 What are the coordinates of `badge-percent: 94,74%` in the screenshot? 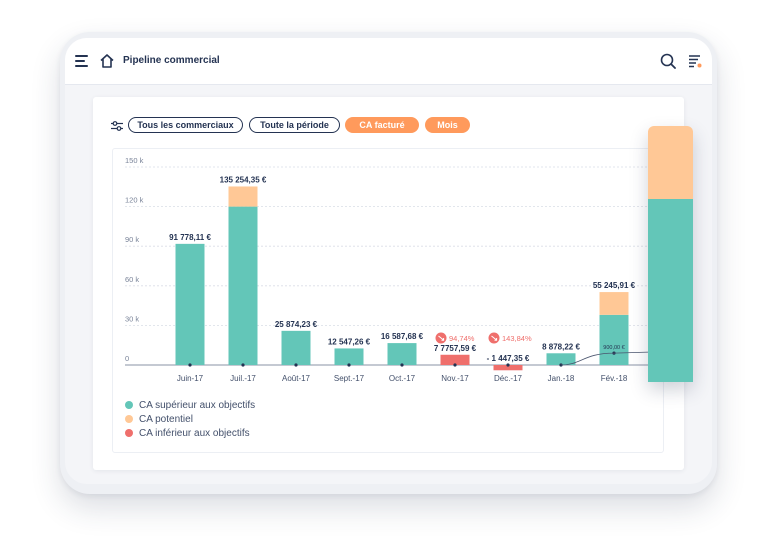 It's located at (462, 338).